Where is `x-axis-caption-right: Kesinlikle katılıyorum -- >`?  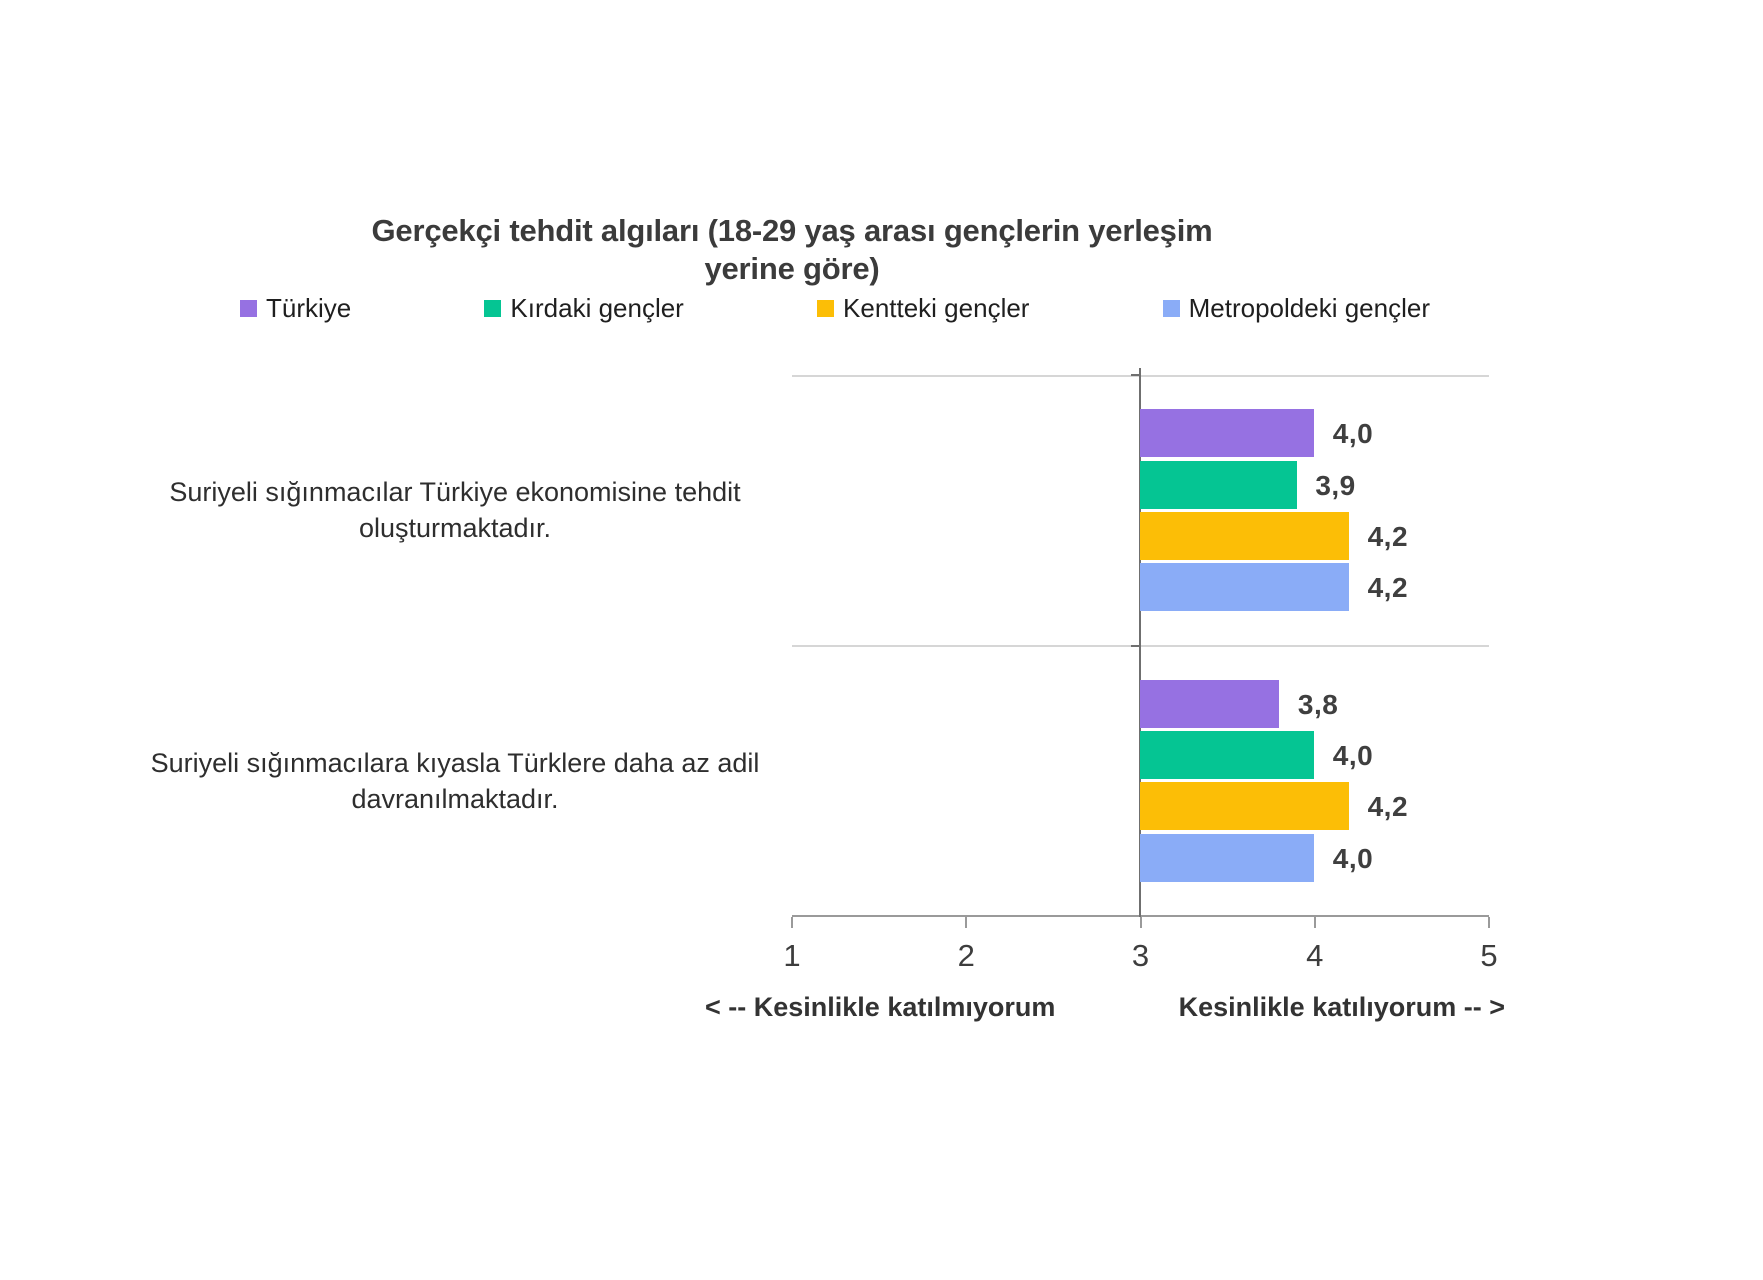 x-axis-caption-right: Kesinlikle katılıyorum -- > is located at coordinates (1341, 1007).